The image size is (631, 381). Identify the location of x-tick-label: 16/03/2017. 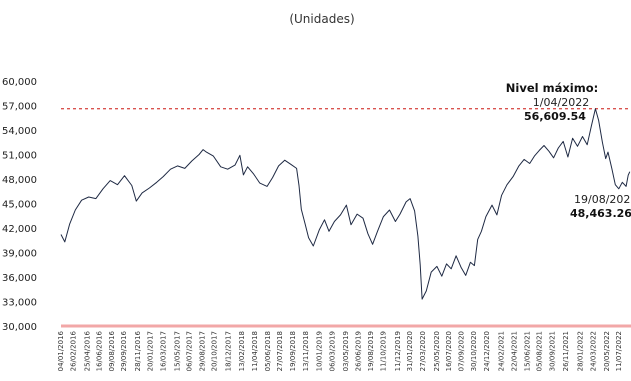
(163, 351).